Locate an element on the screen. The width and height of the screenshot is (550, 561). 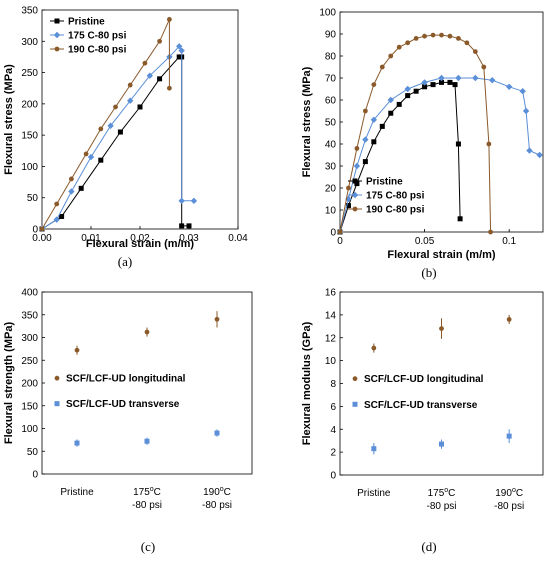
panel-label: (d) is located at coordinates (428, 546).